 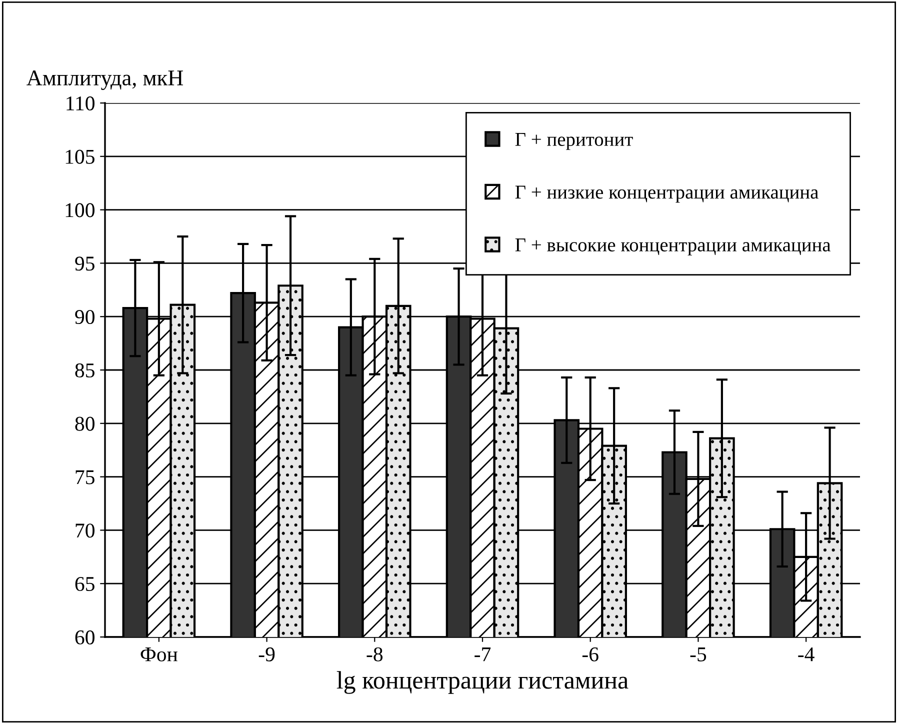 What do you see at coordinates (159, 655) in the screenshot?
I see `x-tick-label: Фон` at bounding box center [159, 655].